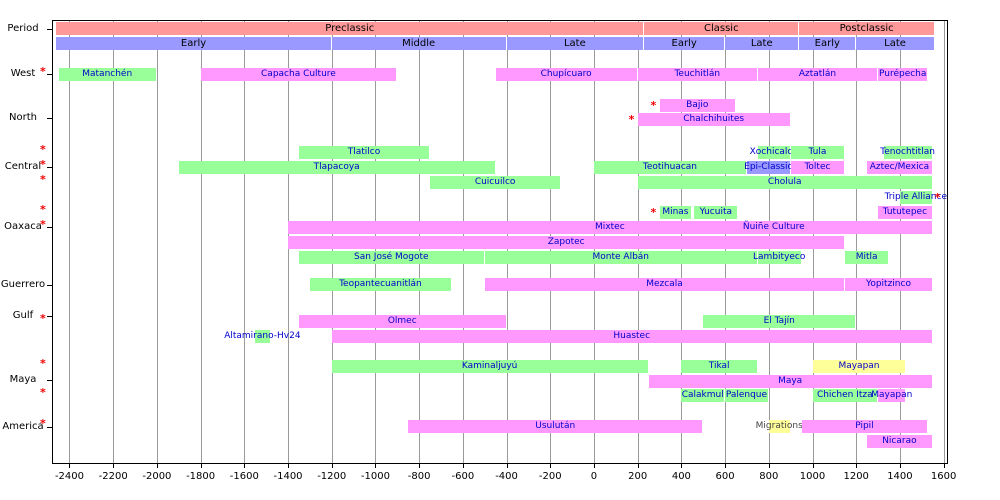 The image size is (1000, 500). What do you see at coordinates (298, 74) in the screenshot?
I see `timeline-bar-capacha-culture: Capacha Culture` at bounding box center [298, 74].